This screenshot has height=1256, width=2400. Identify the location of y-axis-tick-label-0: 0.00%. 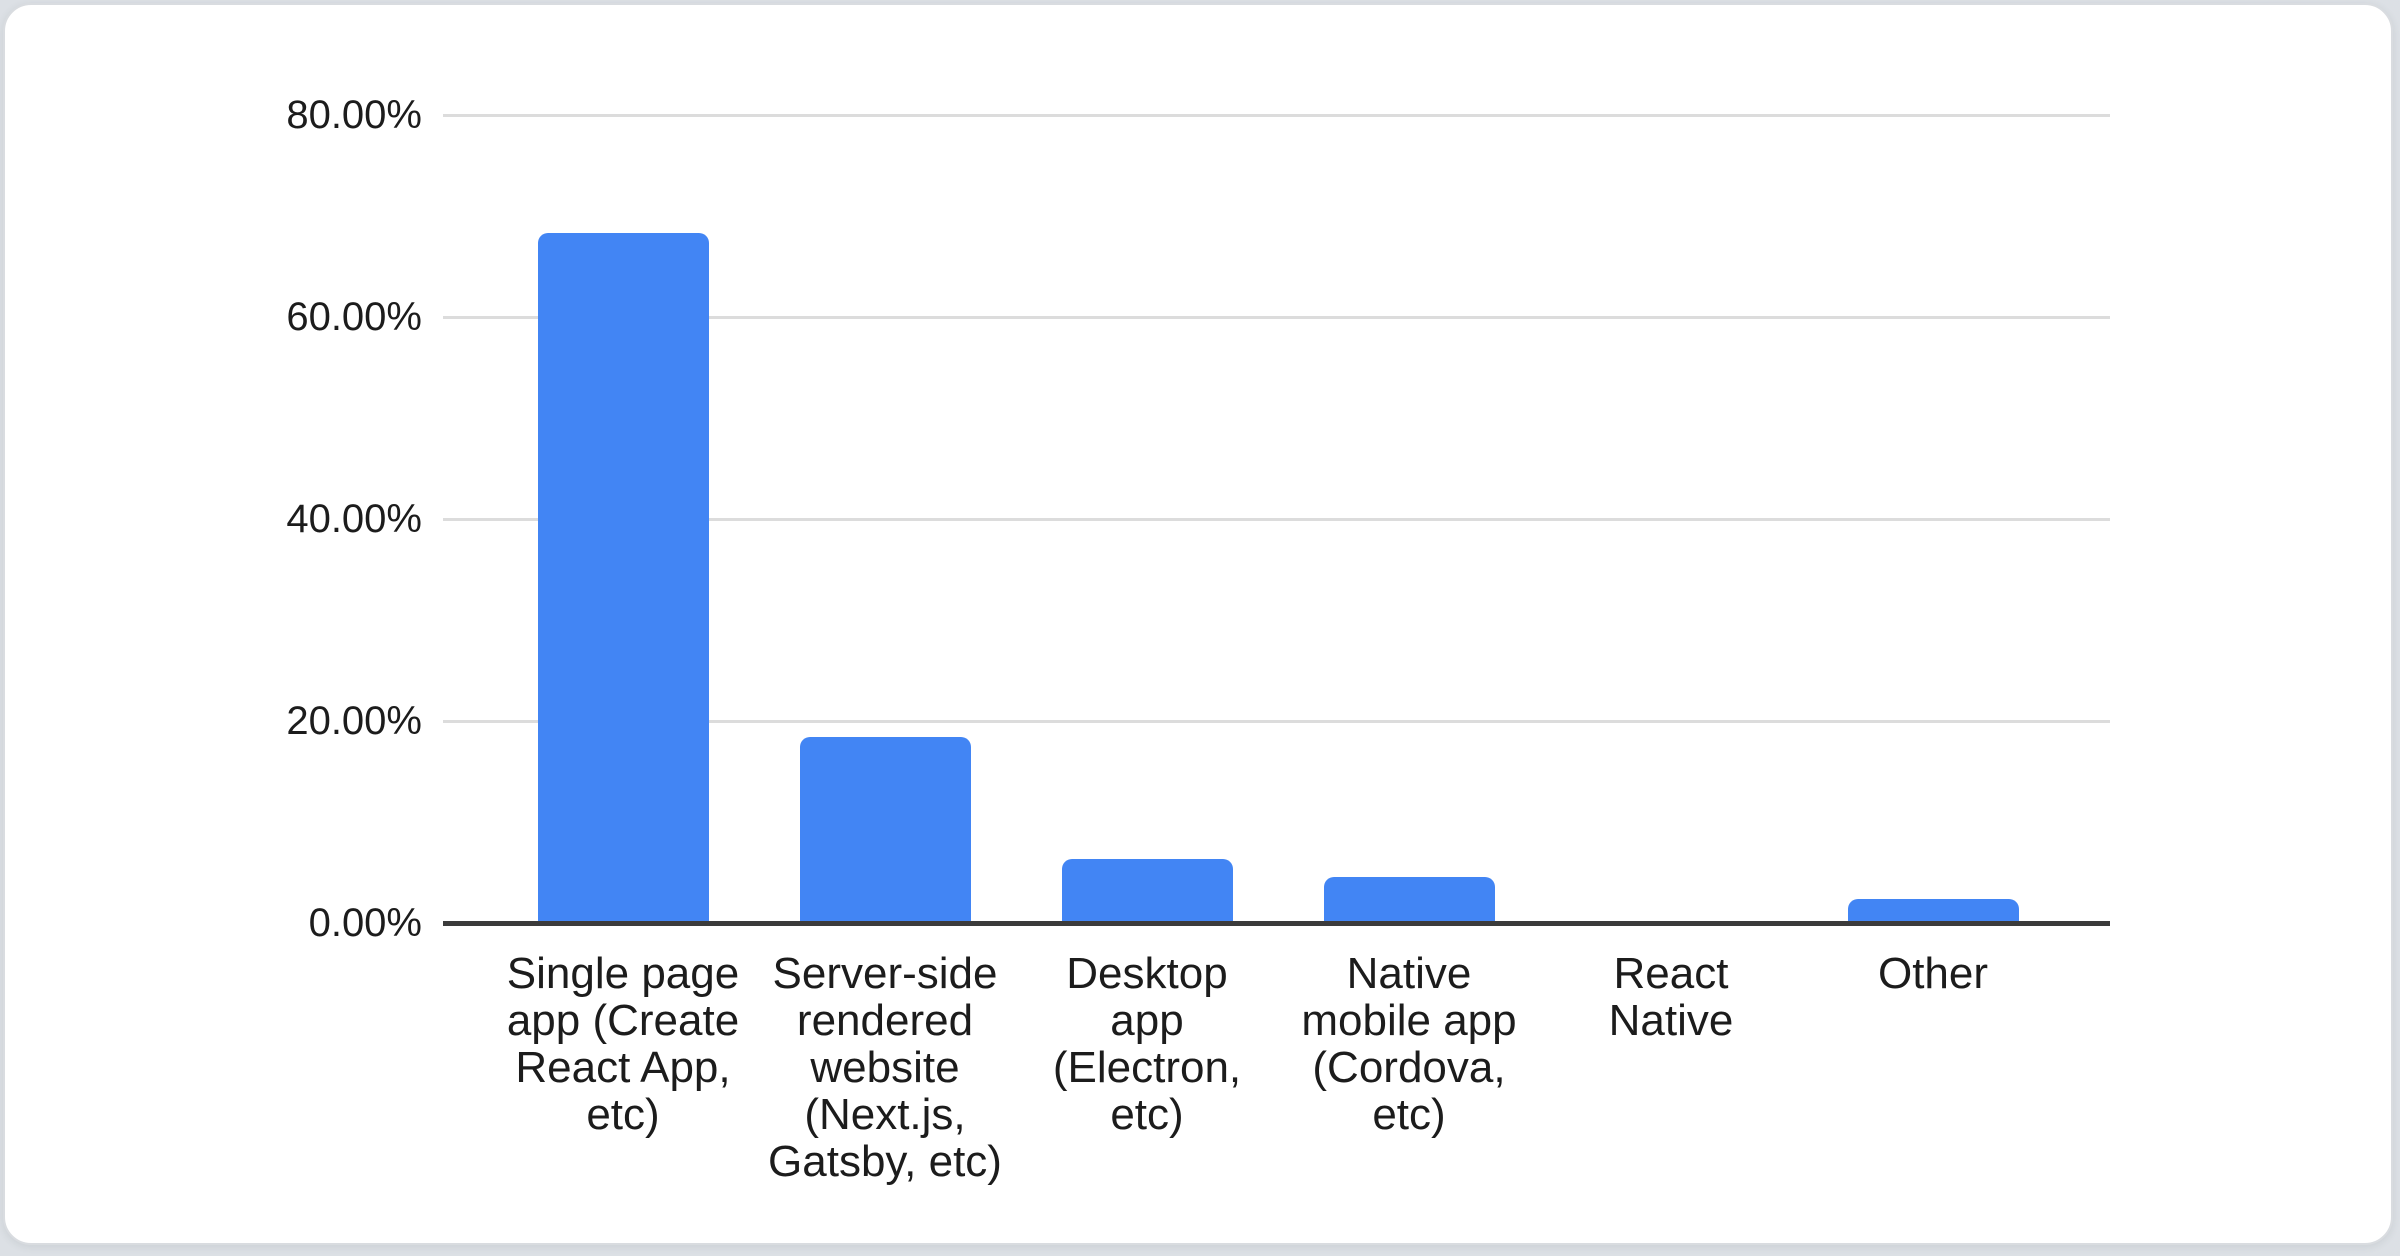
(365, 923).